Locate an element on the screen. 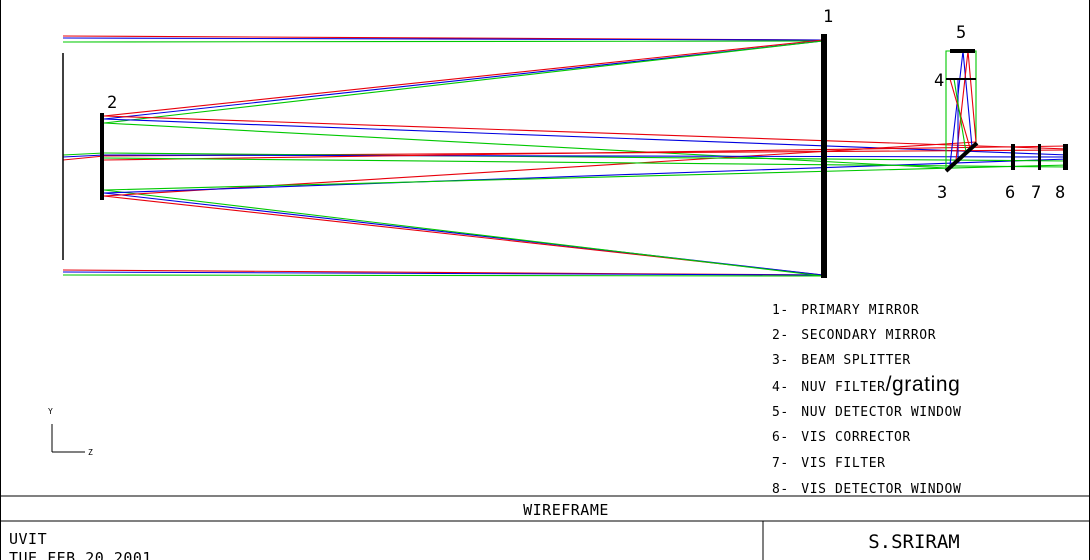  vis-filter is located at coordinates (1039, 157).